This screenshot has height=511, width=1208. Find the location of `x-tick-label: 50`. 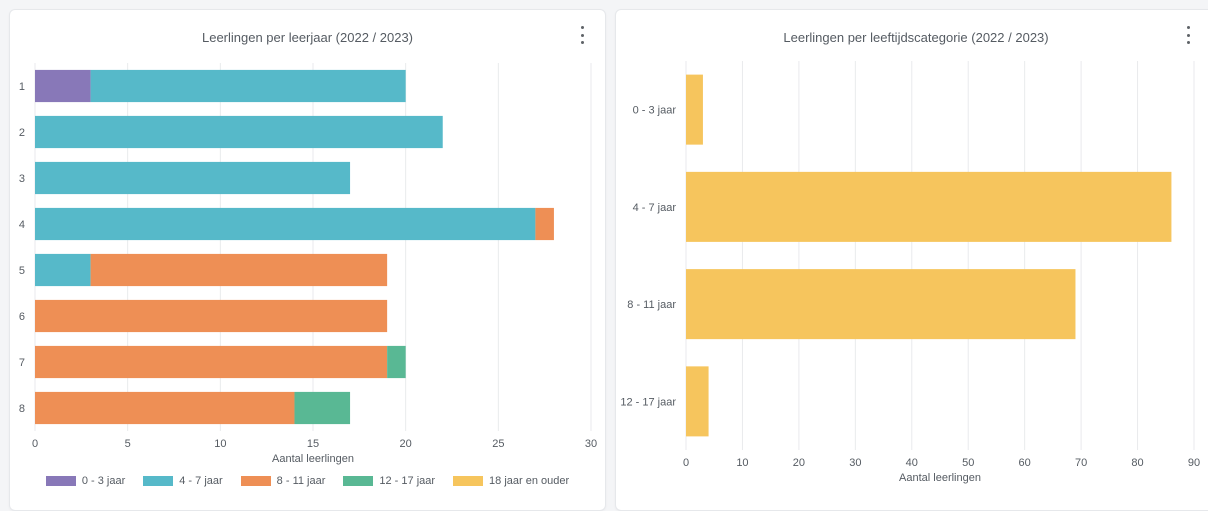

x-tick-label: 50 is located at coordinates (968, 463).